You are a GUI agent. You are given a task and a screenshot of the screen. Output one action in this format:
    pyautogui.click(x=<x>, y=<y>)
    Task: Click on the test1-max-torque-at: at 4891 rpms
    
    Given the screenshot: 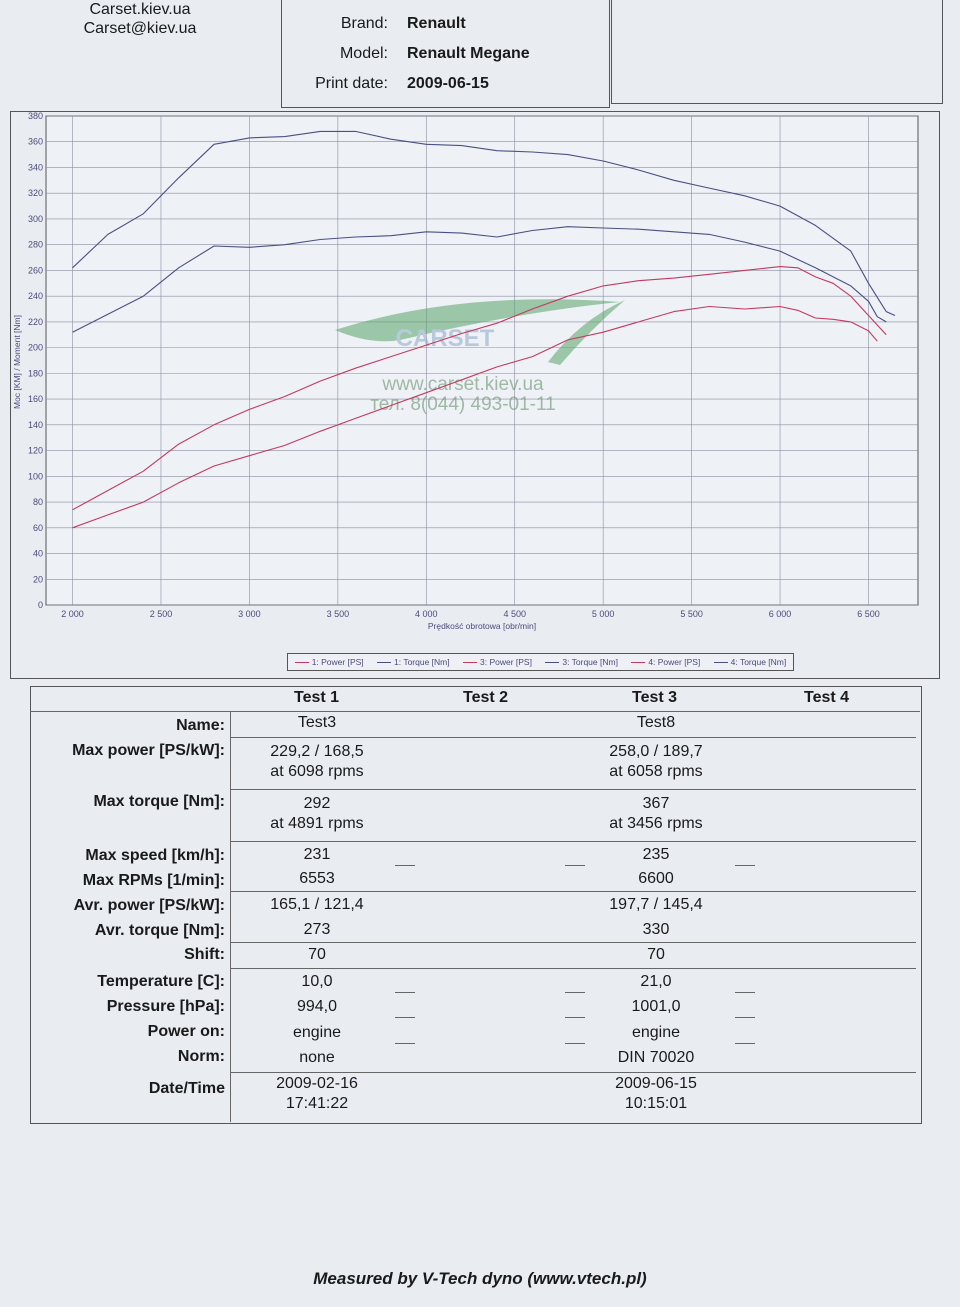 What is the action you would take?
    pyautogui.click(x=317, y=823)
    